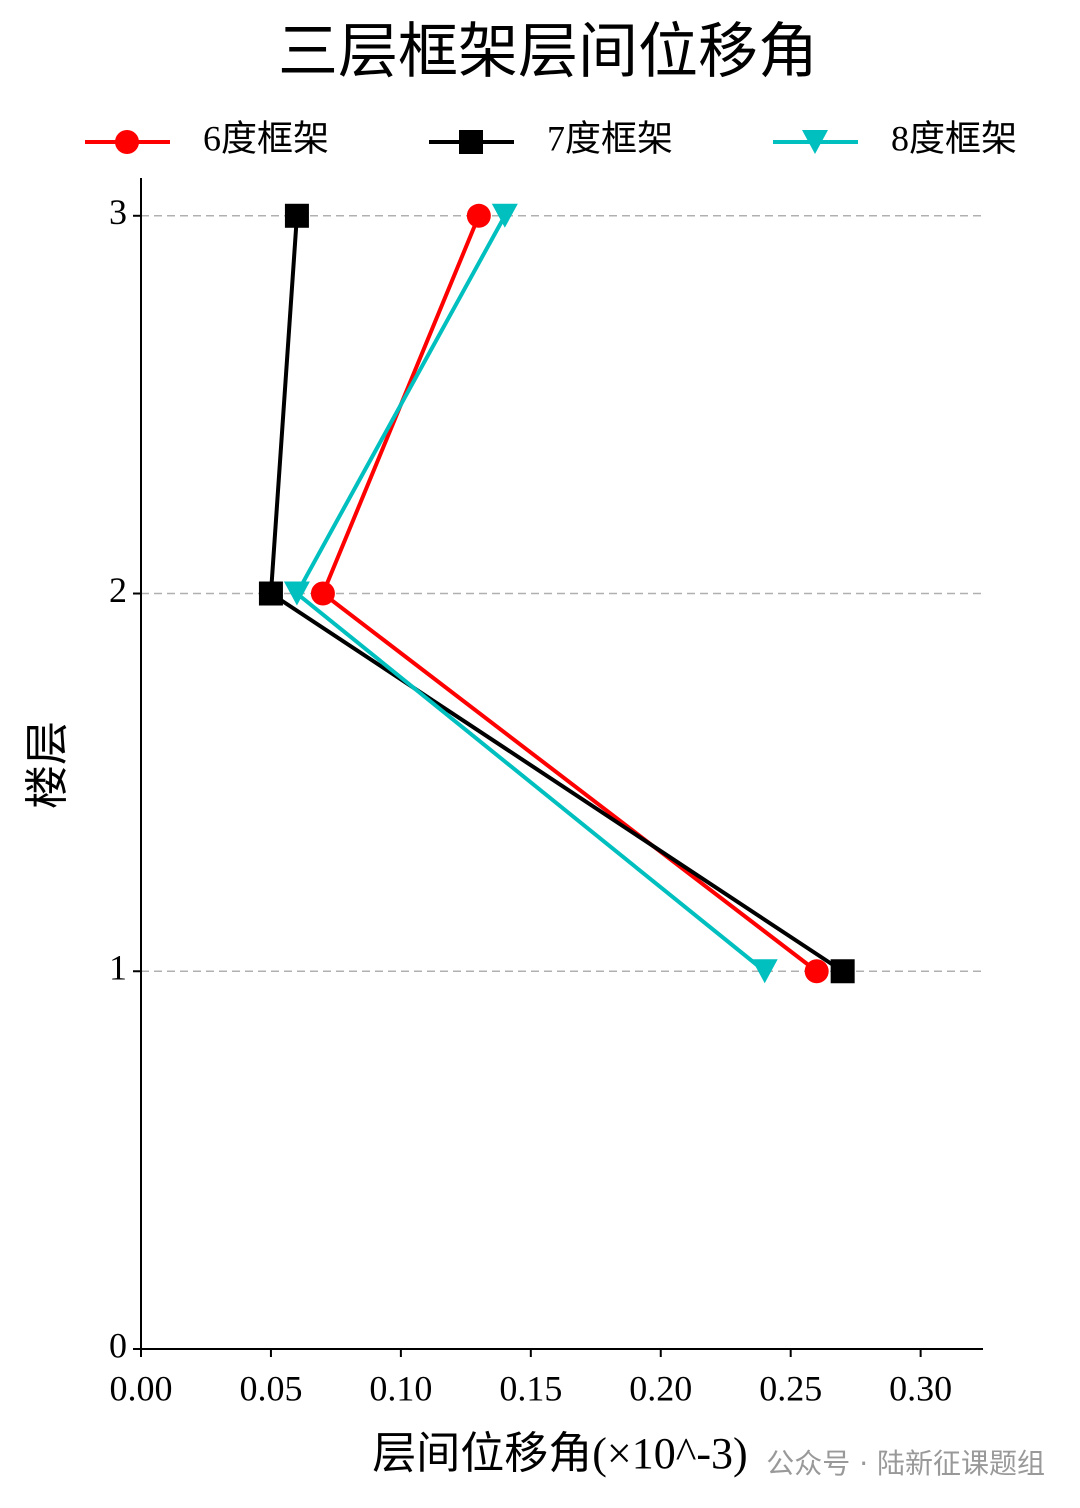 The width and height of the screenshot is (1080, 1508). I want to click on x-tick-label: 0.00, so click(141, 1388).